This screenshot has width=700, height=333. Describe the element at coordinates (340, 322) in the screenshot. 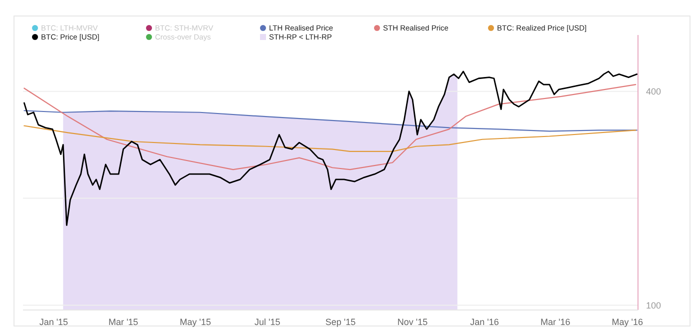

I see `x-tick-label: Sep '15` at that location.